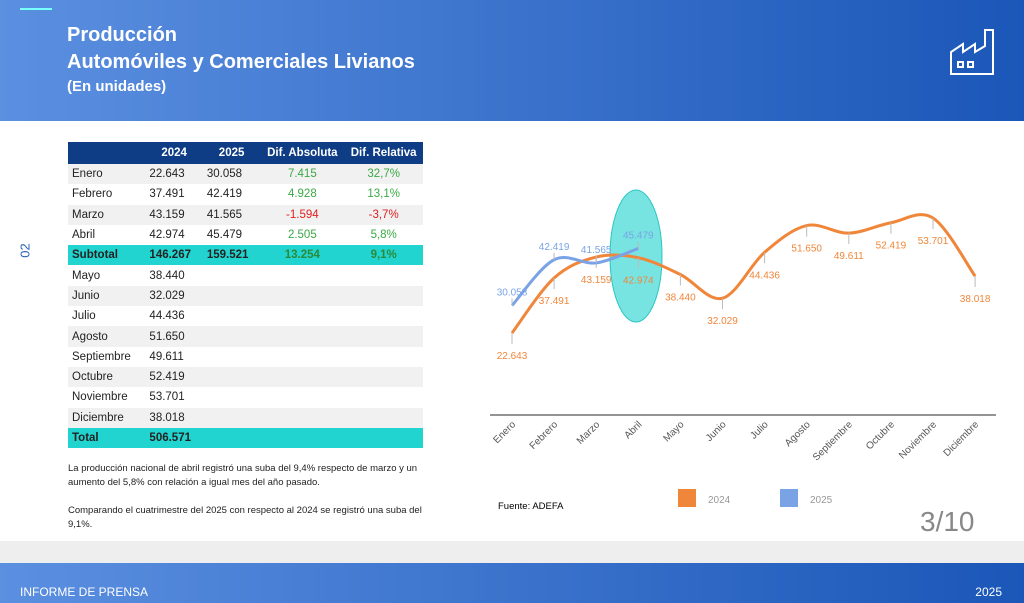 This screenshot has width=1024, height=603. Describe the element at coordinates (589, 433) in the screenshot. I see `x-tick-label: Marzo` at that location.